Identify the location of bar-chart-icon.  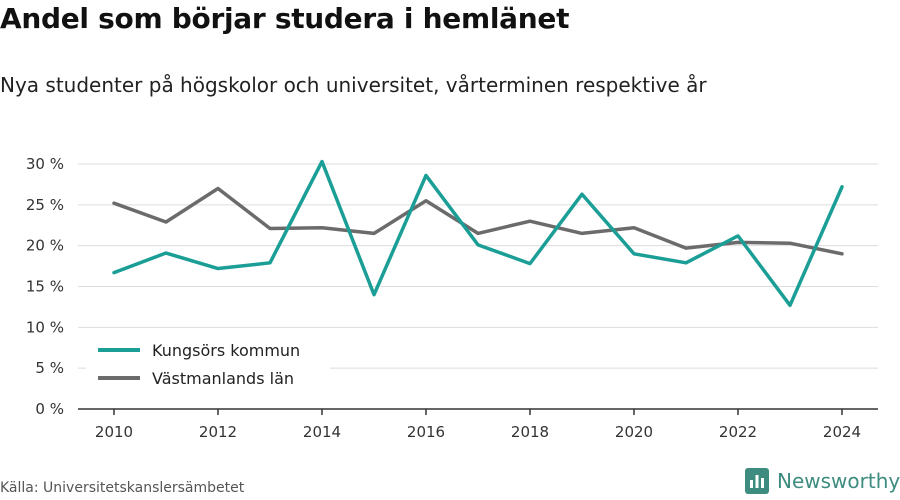
(757, 481).